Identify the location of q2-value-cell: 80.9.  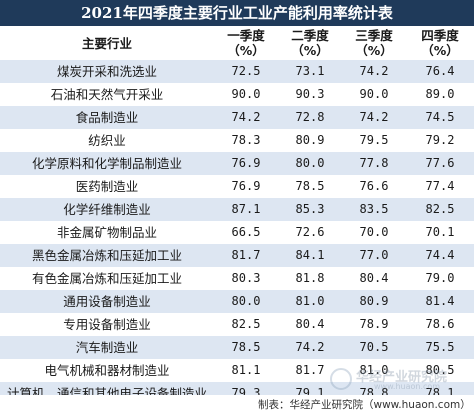
(310, 140).